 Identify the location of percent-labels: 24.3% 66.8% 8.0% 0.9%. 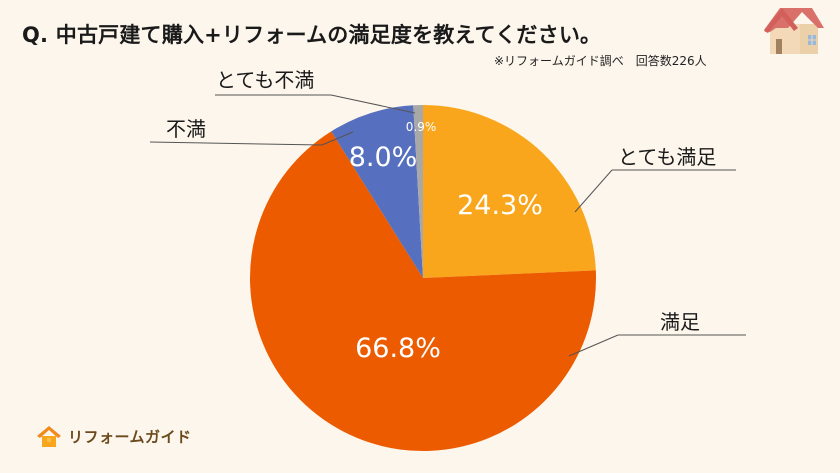
(446, 242).